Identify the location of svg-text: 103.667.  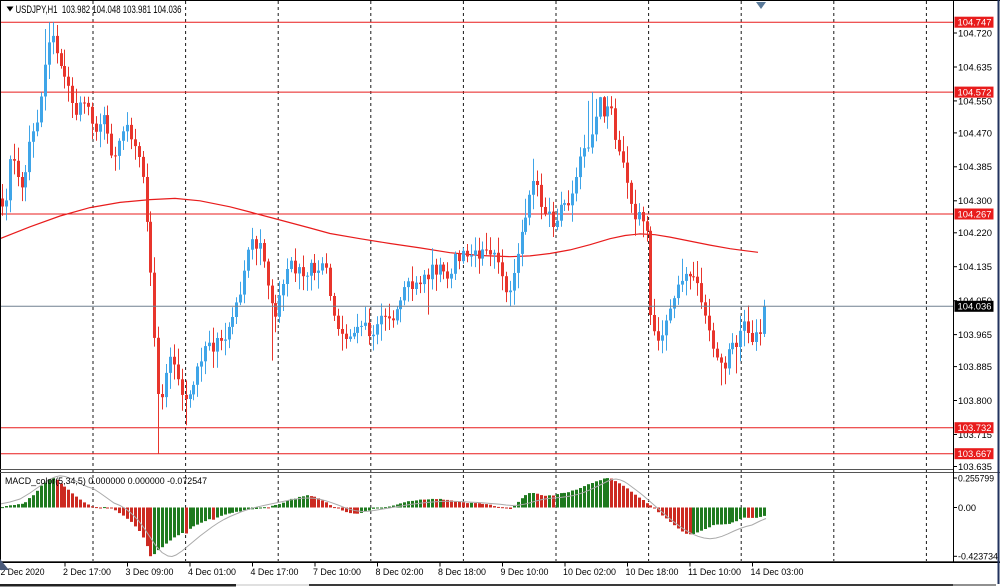
(975, 454).